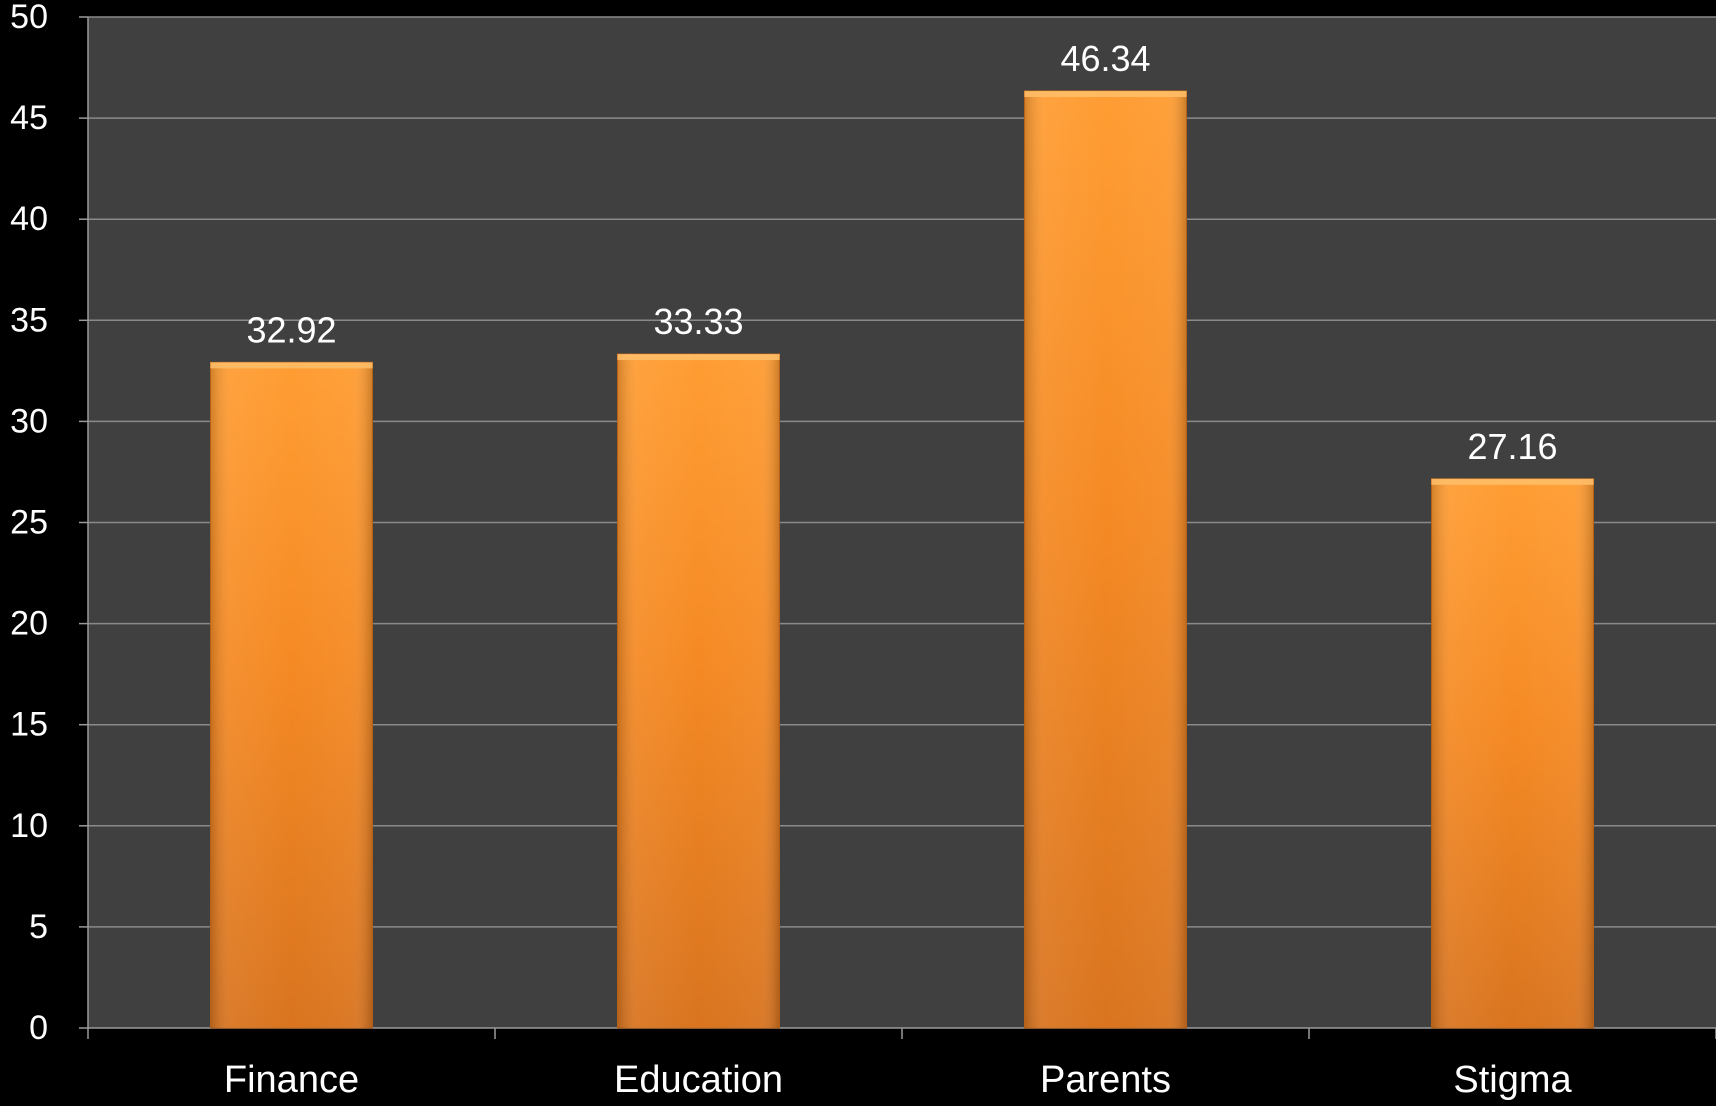 This screenshot has height=1106, width=1716. What do you see at coordinates (29, 219) in the screenshot?
I see `y-tick-label: 40` at bounding box center [29, 219].